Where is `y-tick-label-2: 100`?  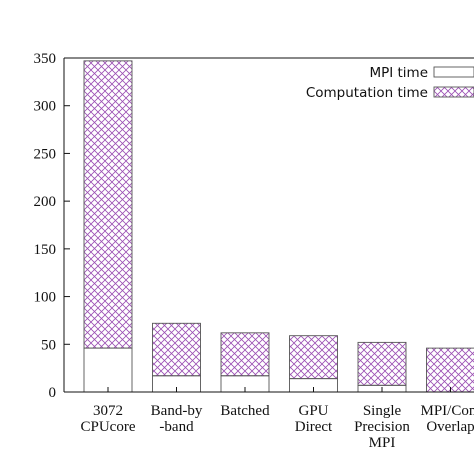 y-tick-label-2: 100 is located at coordinates (45, 298).